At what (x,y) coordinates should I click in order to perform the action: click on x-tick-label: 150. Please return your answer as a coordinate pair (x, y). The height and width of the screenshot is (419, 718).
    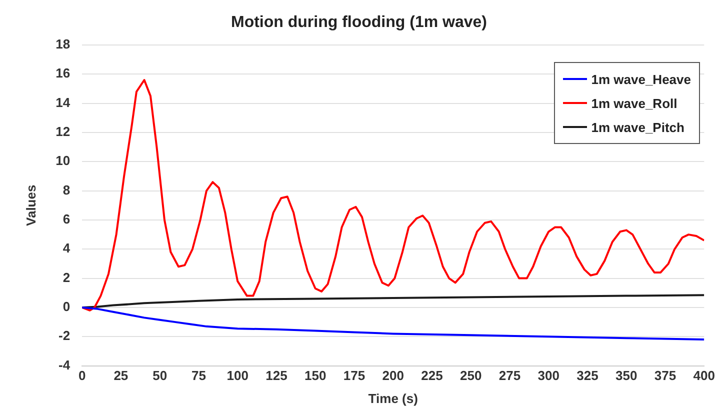
    Looking at the image, I should click on (315, 376).